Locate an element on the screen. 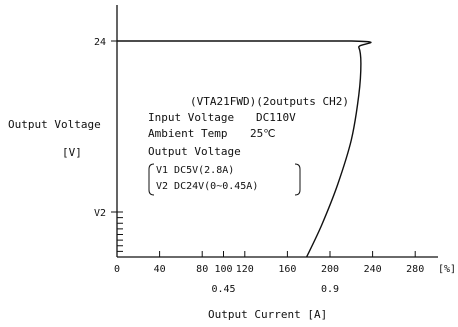 This screenshot has height=327, width=458. y-axis-unit: [V] is located at coordinates (72, 152).